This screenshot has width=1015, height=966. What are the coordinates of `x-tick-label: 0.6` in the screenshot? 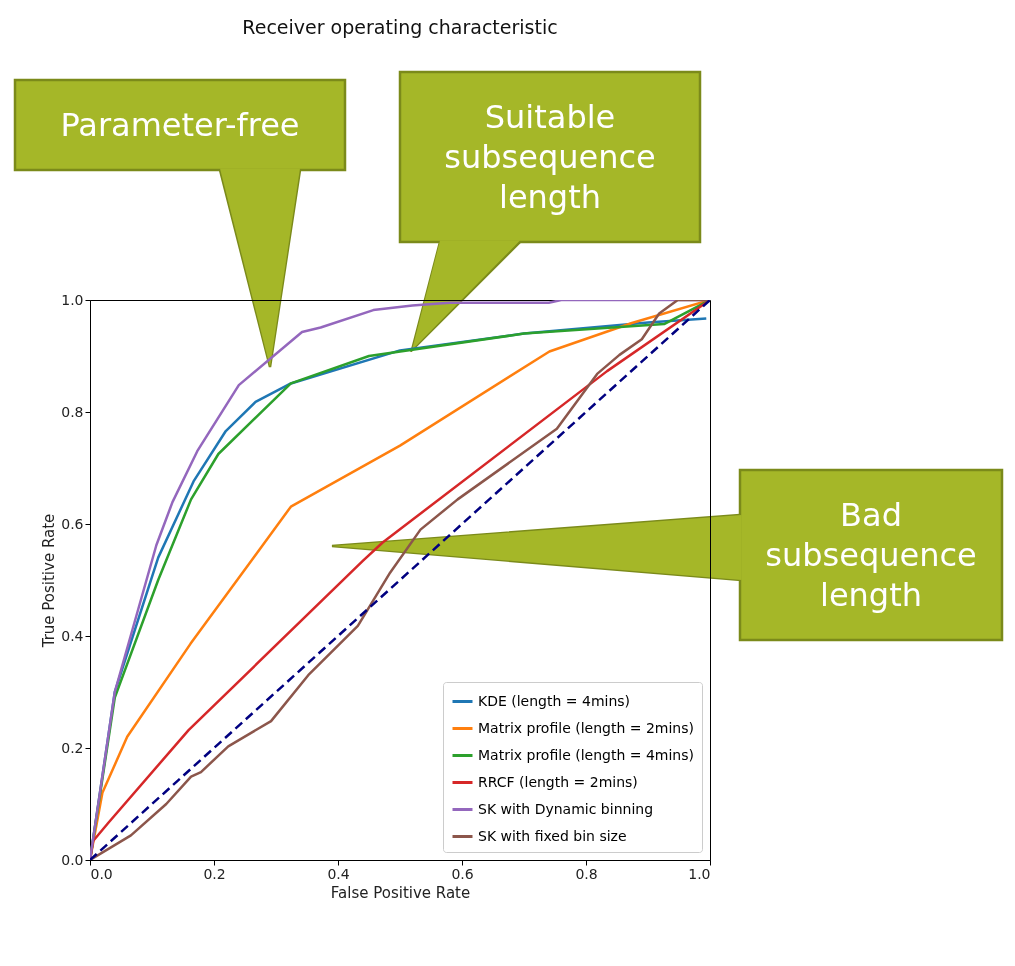 It's located at (462, 873).